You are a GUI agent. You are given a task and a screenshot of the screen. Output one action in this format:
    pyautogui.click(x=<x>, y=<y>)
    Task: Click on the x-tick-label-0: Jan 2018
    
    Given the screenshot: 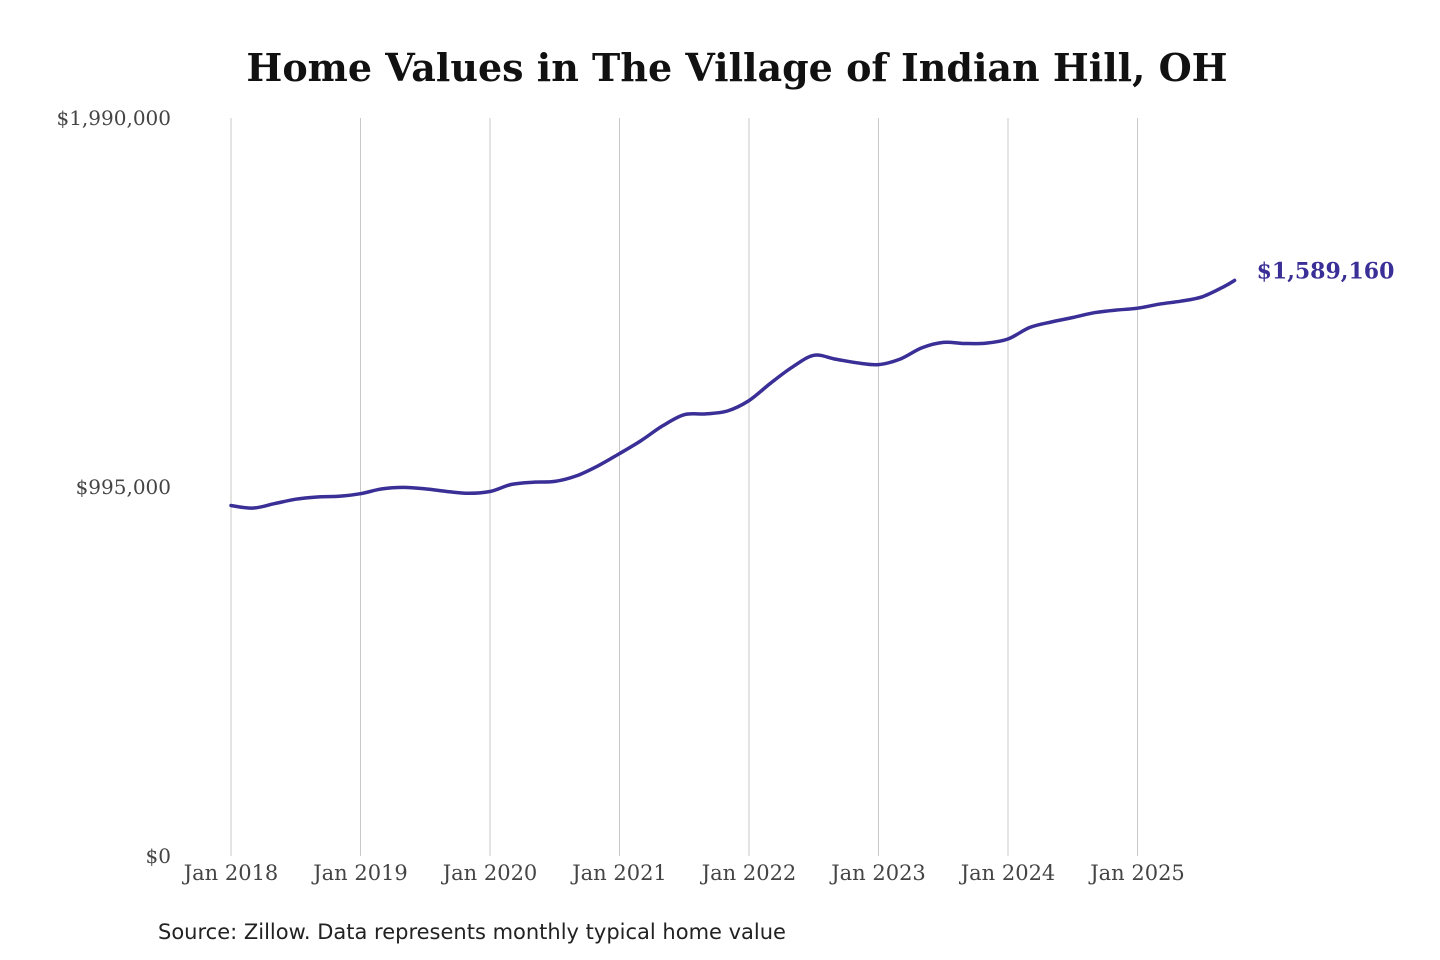 What is the action you would take?
    pyautogui.click(x=230, y=873)
    